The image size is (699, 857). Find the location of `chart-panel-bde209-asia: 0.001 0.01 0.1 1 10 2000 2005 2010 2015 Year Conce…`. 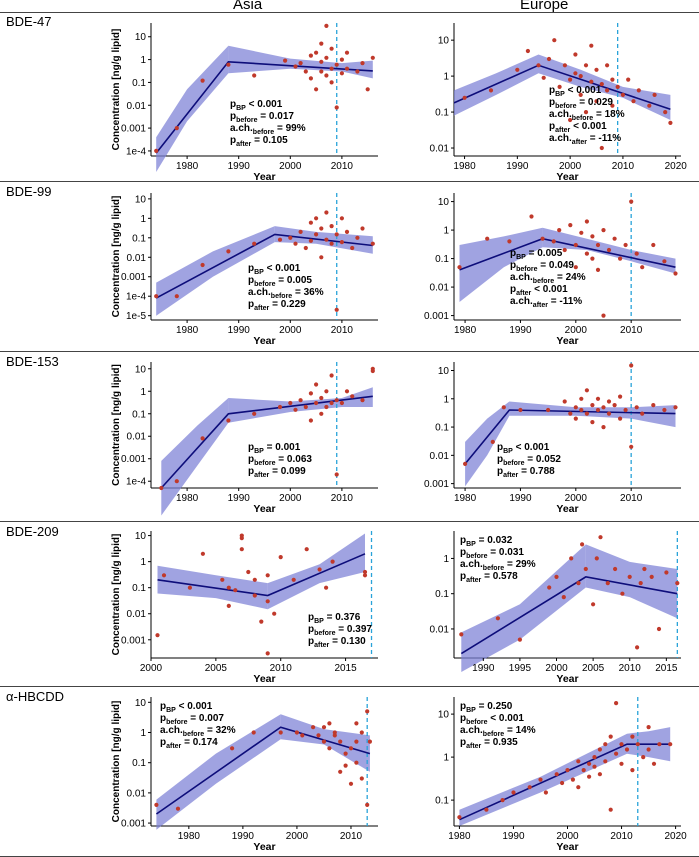

chart-panel-bde209-asia: 0.001 0.01 0.1 1 10 2000 2005 2010 2015 Year Conce… is located at coordinates (244, 608).